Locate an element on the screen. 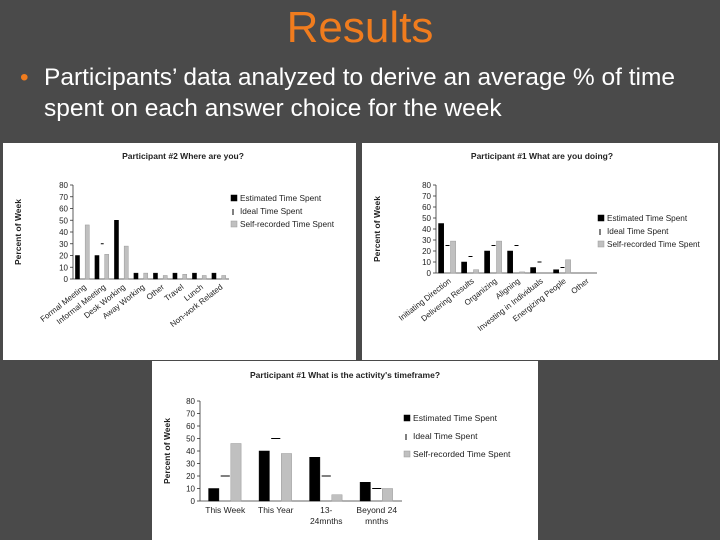 This screenshot has width=720, height=540. bar-estimated-time-spent-travel is located at coordinates (175, 276).